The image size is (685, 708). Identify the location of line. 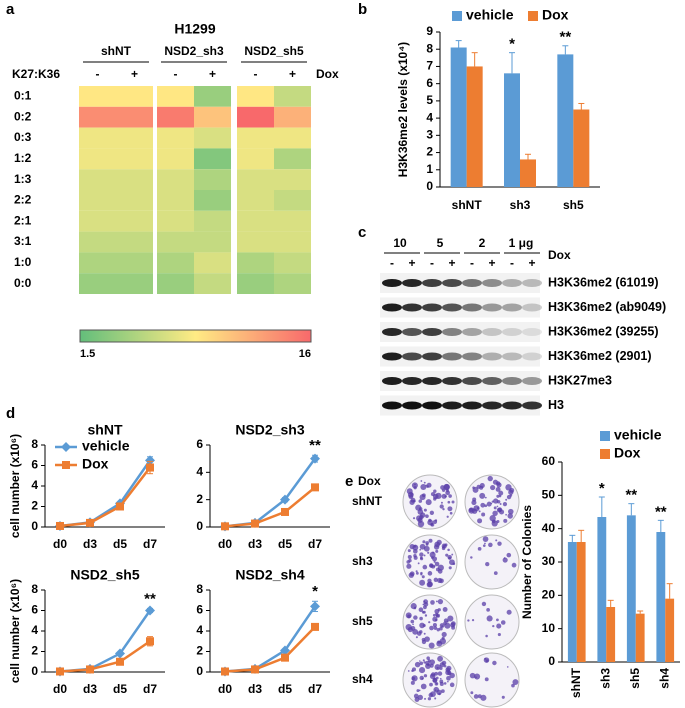
(270, 492).